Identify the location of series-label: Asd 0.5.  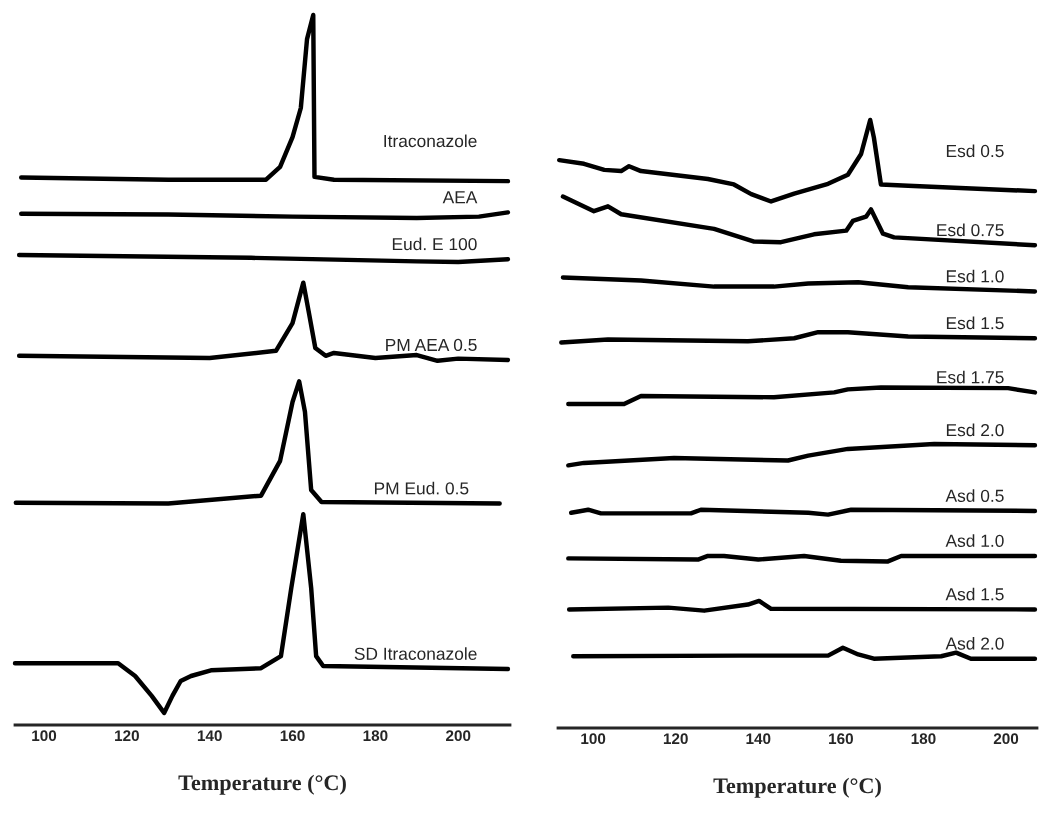
(974, 495).